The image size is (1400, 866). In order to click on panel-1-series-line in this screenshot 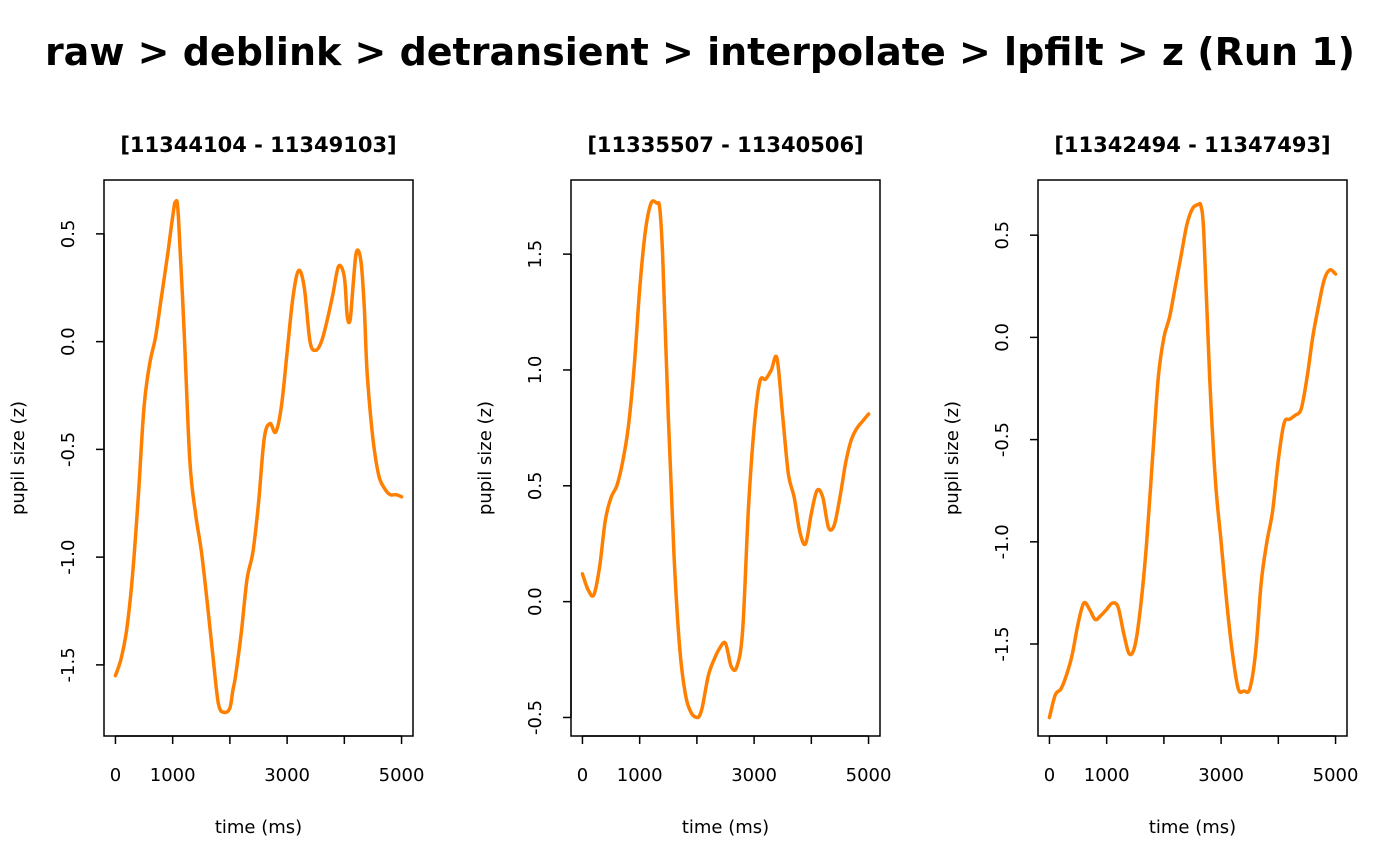, I will do `click(258, 456)`.